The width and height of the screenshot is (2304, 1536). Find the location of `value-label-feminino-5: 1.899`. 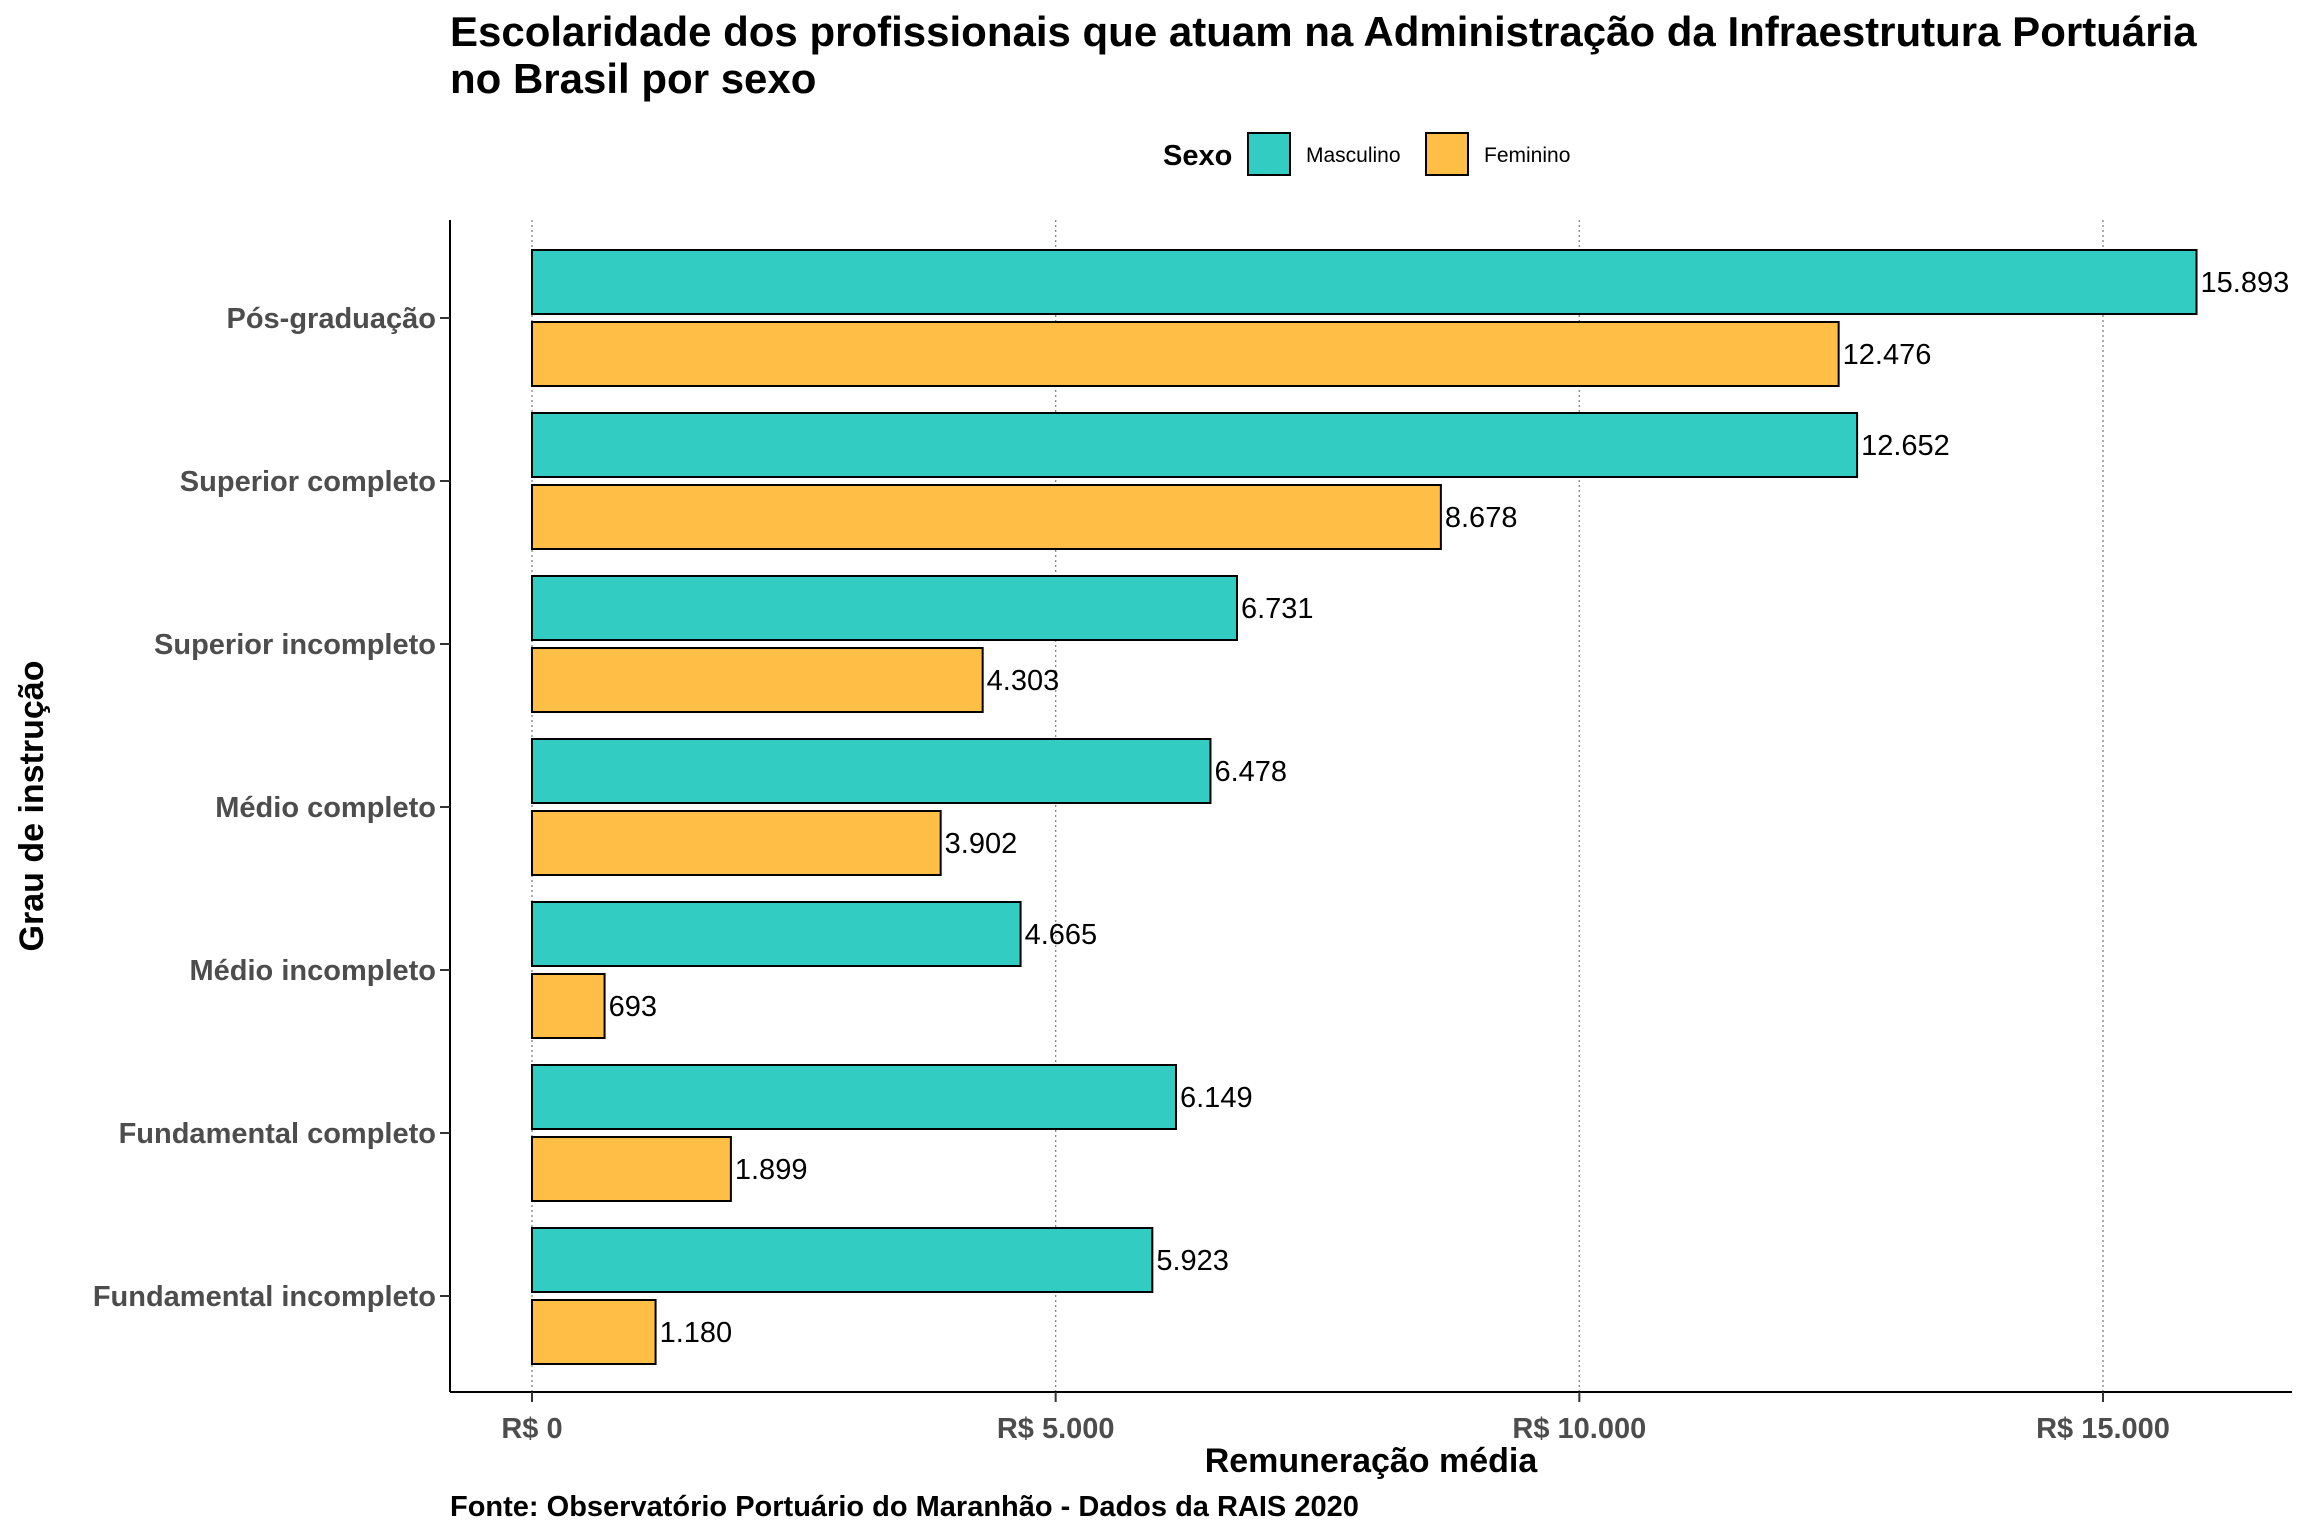

value-label-feminino-5: 1.899 is located at coordinates (771, 1170).